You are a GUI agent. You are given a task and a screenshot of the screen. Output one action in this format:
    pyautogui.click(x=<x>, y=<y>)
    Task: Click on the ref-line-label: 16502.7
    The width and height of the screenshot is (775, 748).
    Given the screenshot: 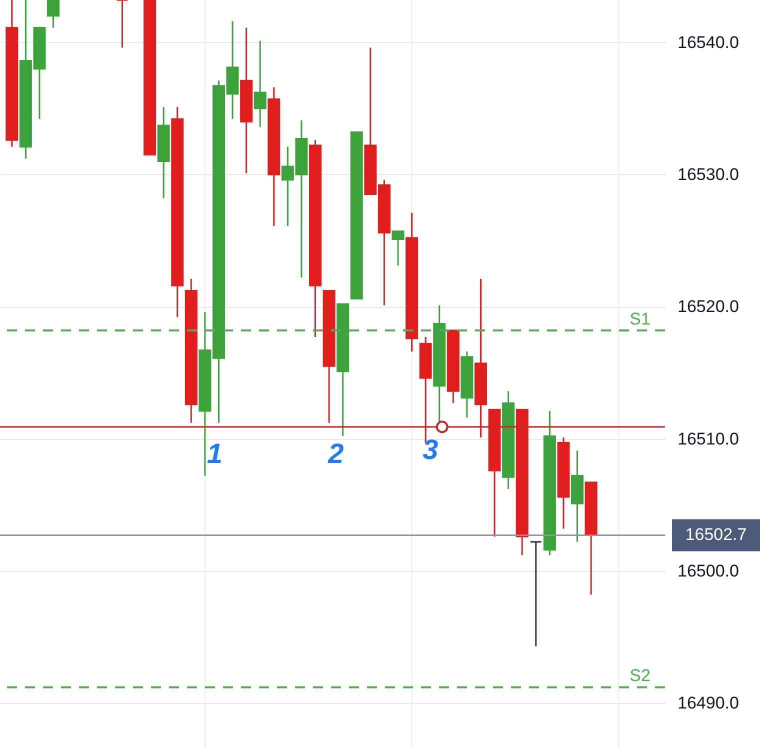 What is the action you would take?
    pyautogui.click(x=716, y=534)
    